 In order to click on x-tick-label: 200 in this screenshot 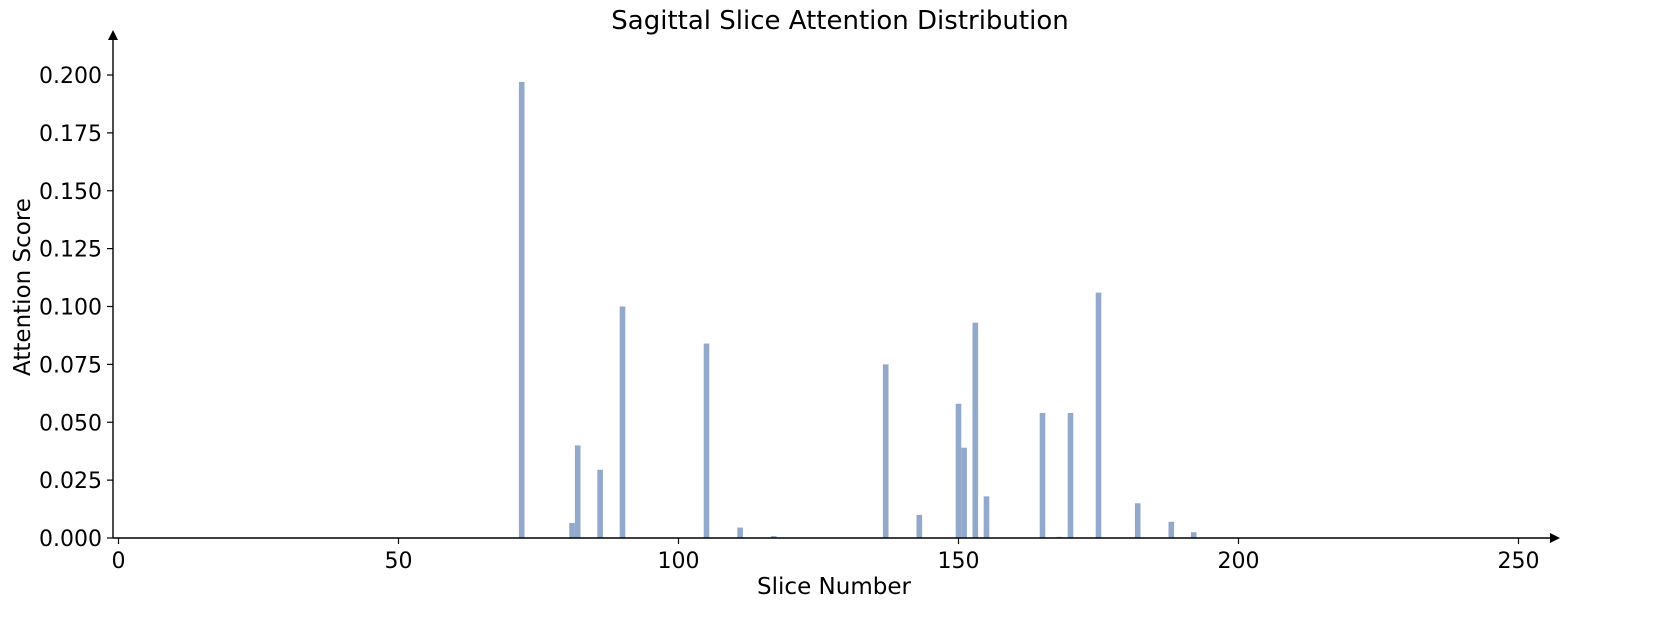, I will do `click(1239, 561)`.